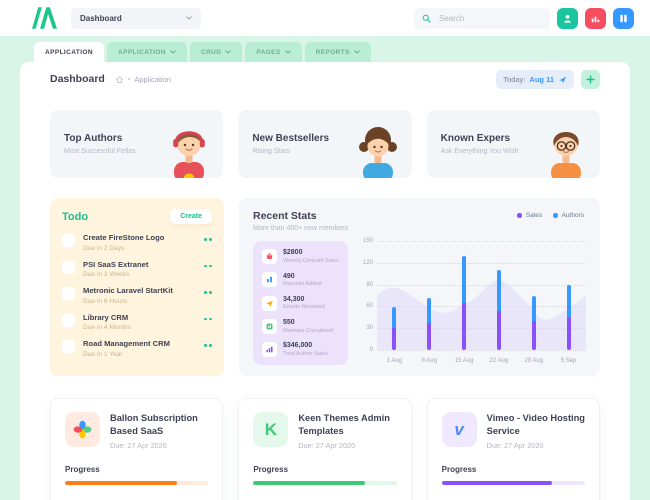 The image size is (650, 500). I want to click on stat-value: $2800, so click(293, 253).